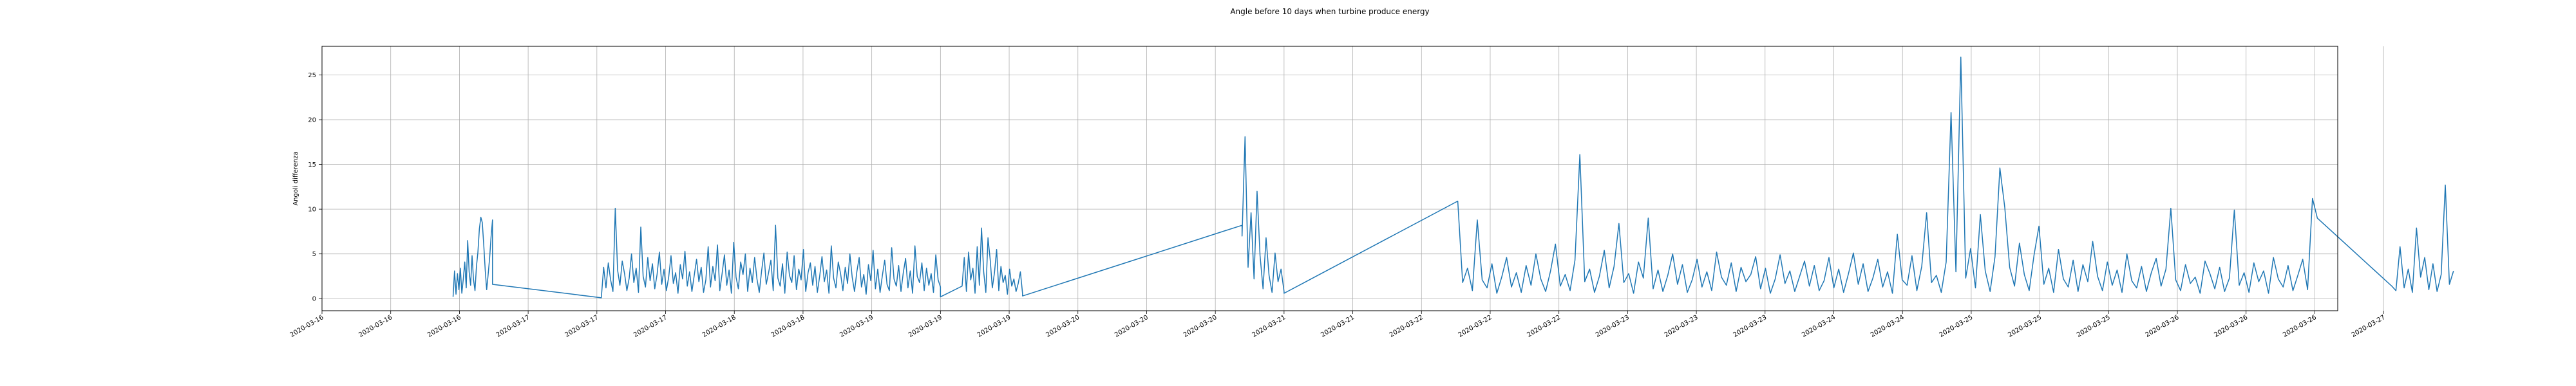 The width and height of the screenshot is (2576, 386). I want to click on y-tick-label: 0, so click(314, 299).